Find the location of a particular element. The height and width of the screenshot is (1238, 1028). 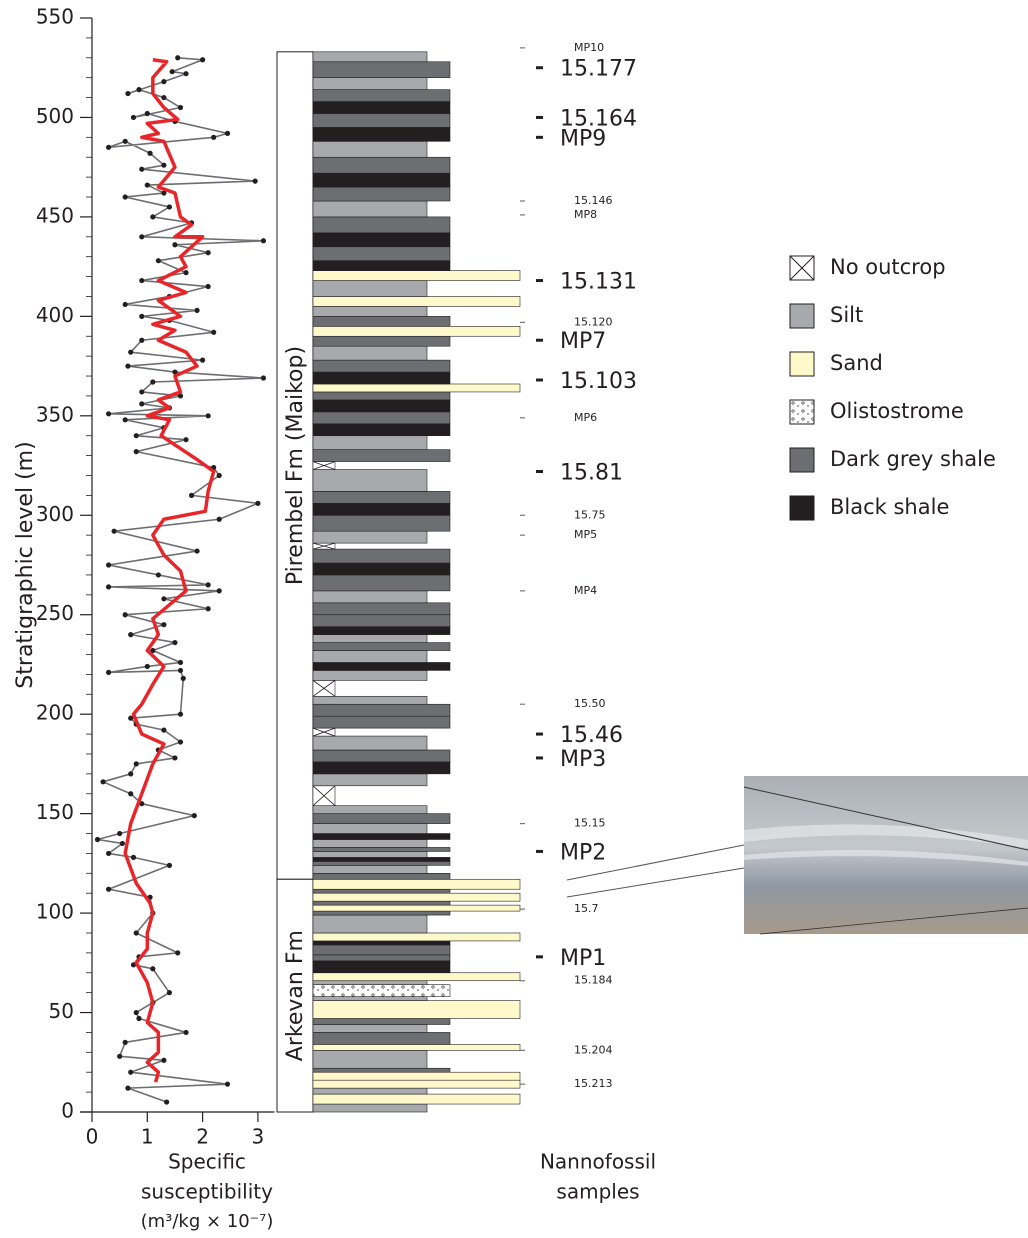

sample-label: 15.7 is located at coordinates (586, 908).